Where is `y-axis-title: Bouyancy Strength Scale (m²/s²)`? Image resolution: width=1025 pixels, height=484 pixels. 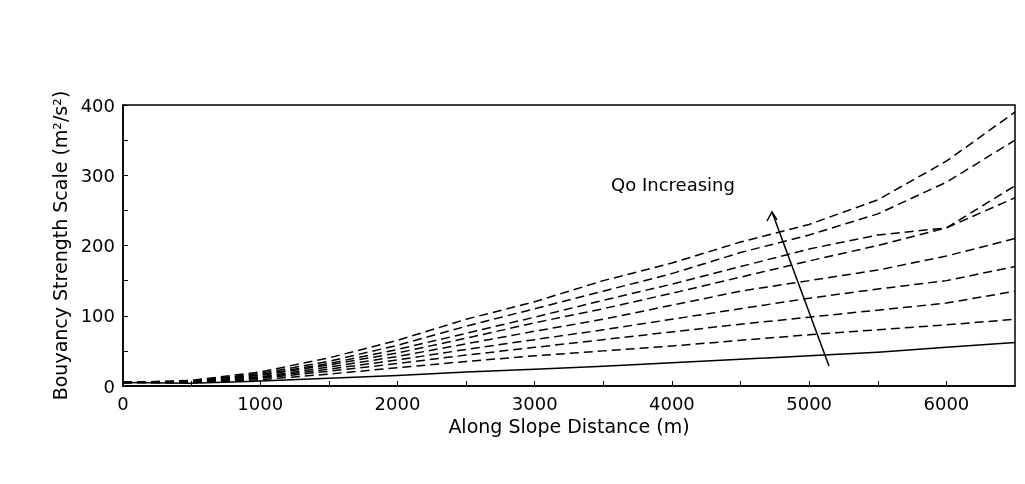
y-axis-title: Bouyancy Strength Scale (m²/s²) is located at coordinates (60, 245).